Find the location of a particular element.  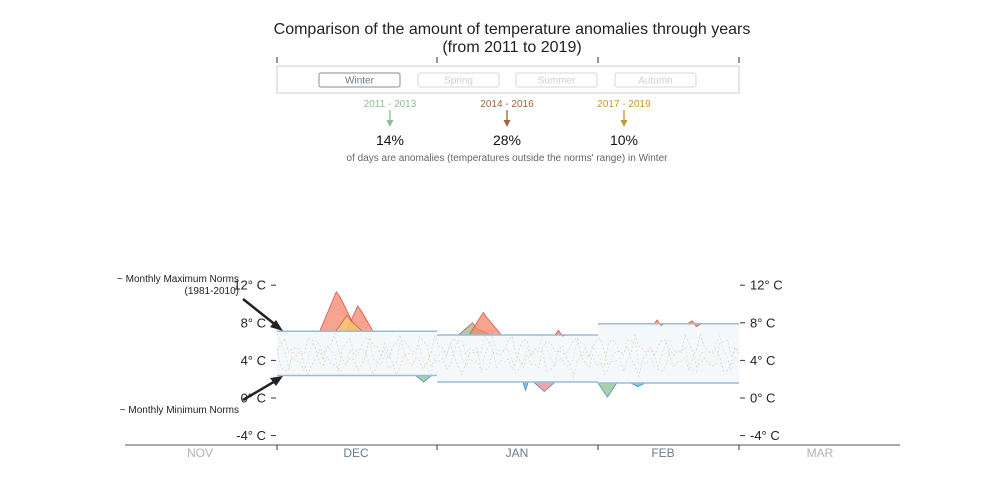

month-label-dec: DEC is located at coordinates (356, 453).